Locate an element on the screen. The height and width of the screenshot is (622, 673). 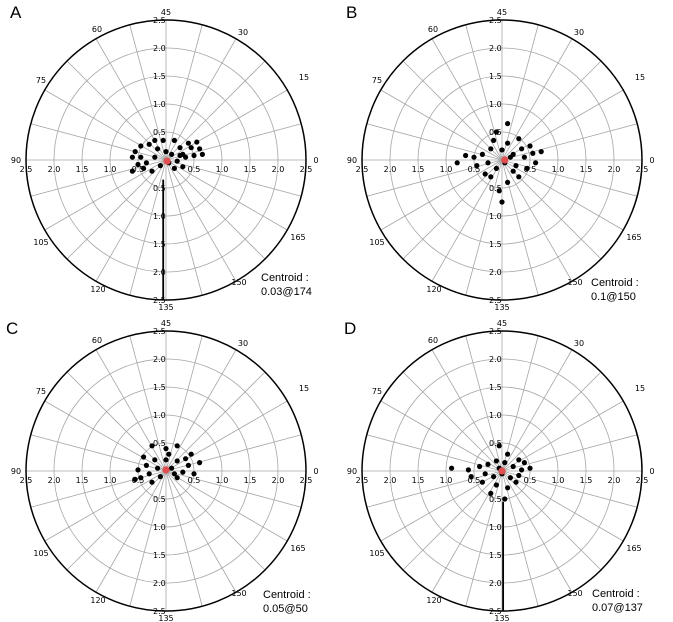
angle-label: 60 is located at coordinates (433, 29).